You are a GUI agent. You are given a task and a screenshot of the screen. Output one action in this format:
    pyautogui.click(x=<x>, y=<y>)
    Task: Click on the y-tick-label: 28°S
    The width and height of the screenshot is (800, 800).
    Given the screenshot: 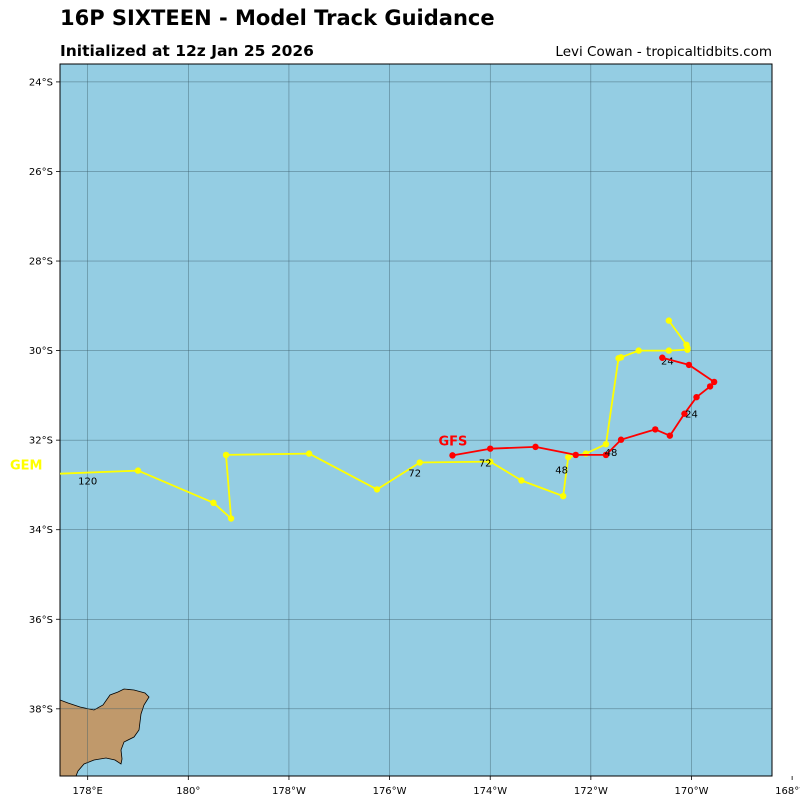 What is the action you would take?
    pyautogui.click(x=41, y=262)
    